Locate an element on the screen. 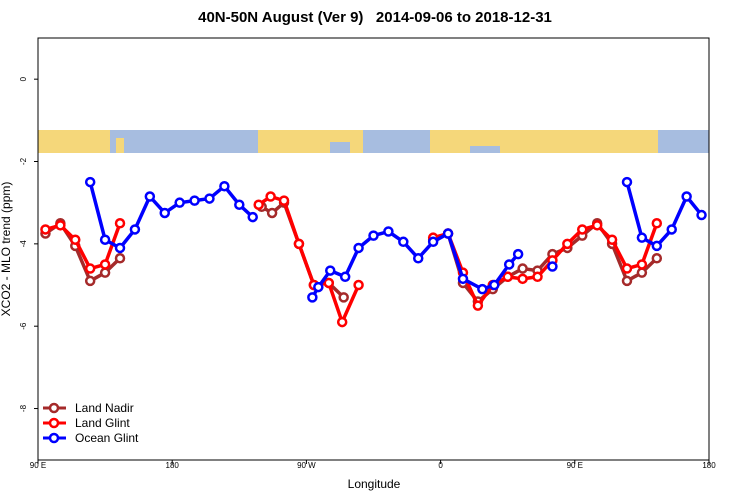  x-axis-label: Longitude is located at coordinates (374, 484).